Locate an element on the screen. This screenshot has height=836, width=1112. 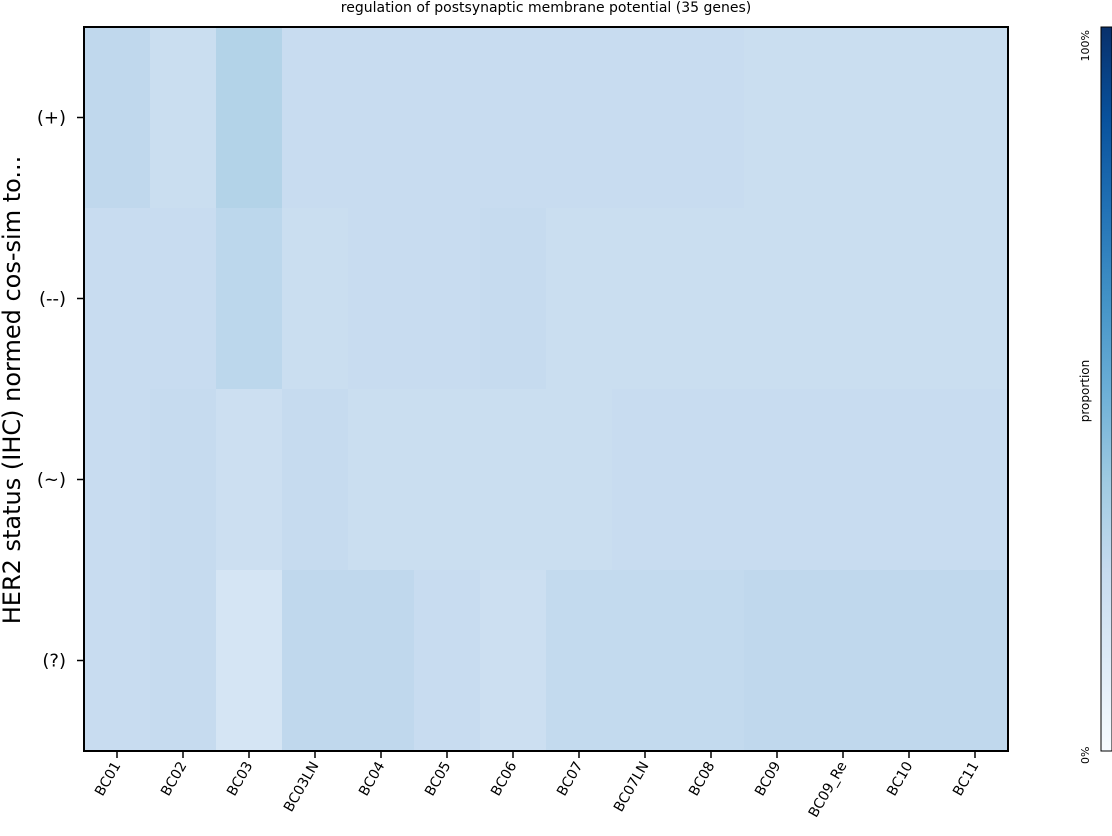
colorbar-max-label: 100% is located at coordinates (1085, 45).